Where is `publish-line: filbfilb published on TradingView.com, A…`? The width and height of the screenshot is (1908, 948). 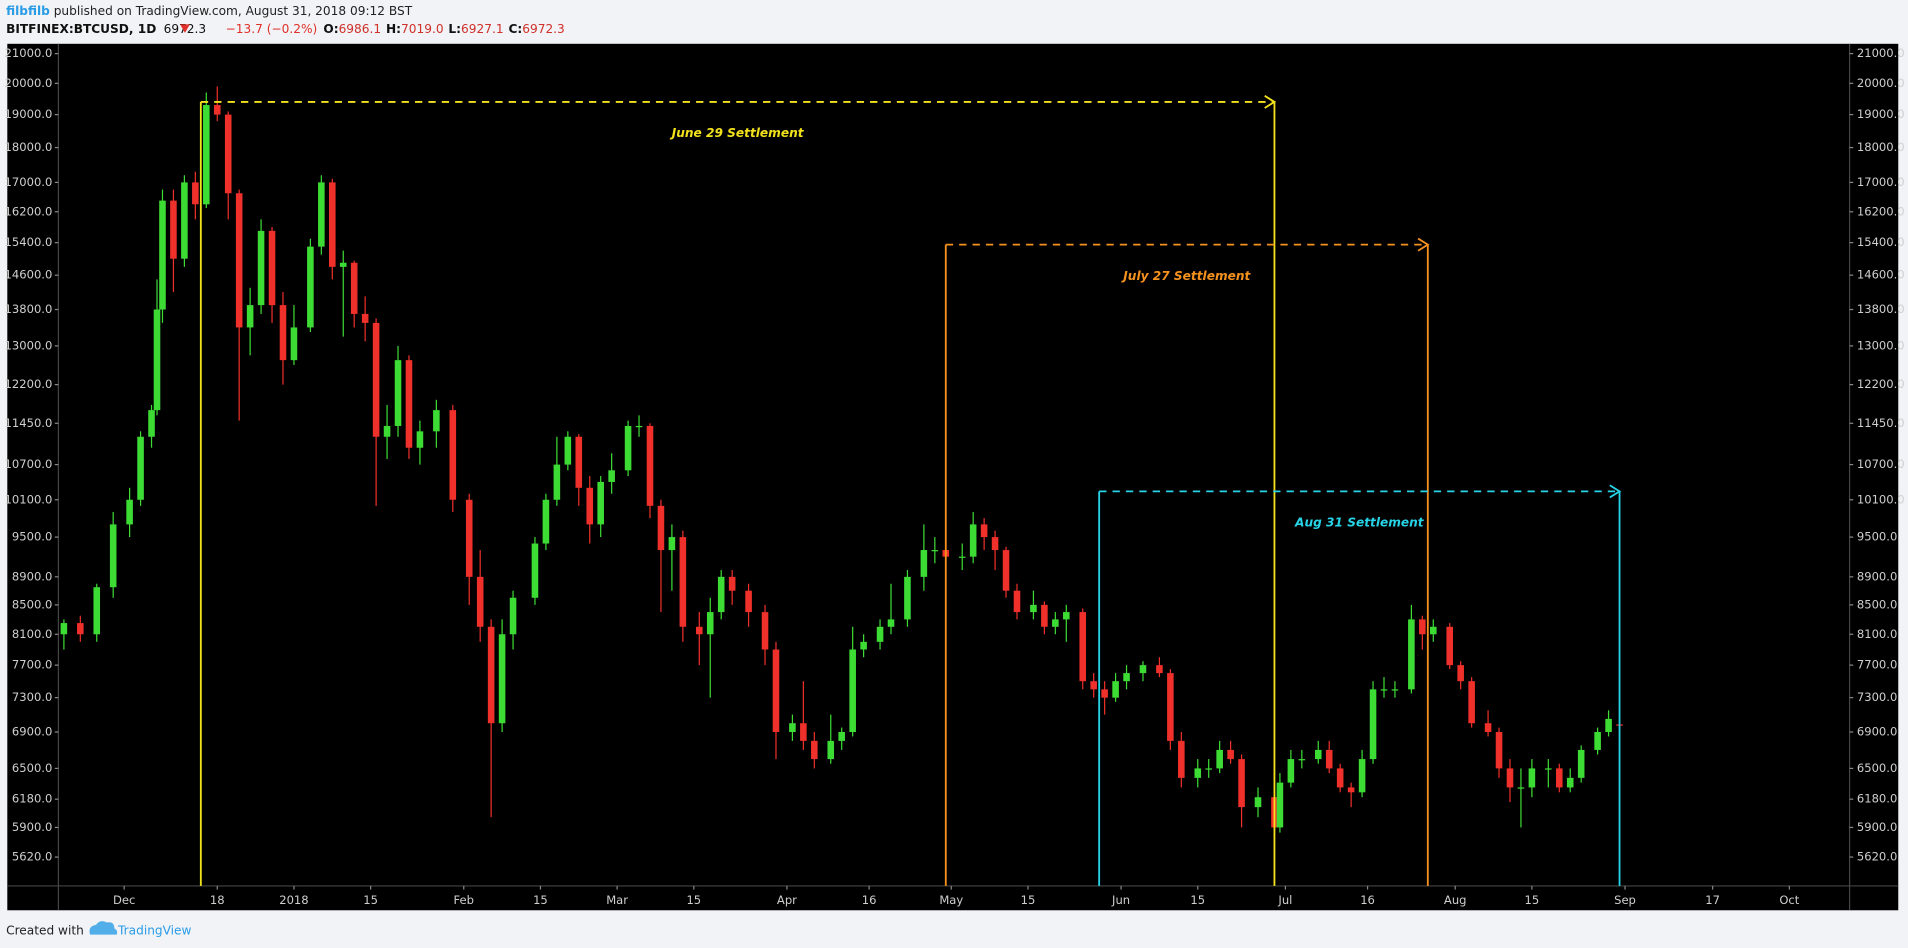 publish-line: filbfilb published on TradingView.com, A… is located at coordinates (209, 10).